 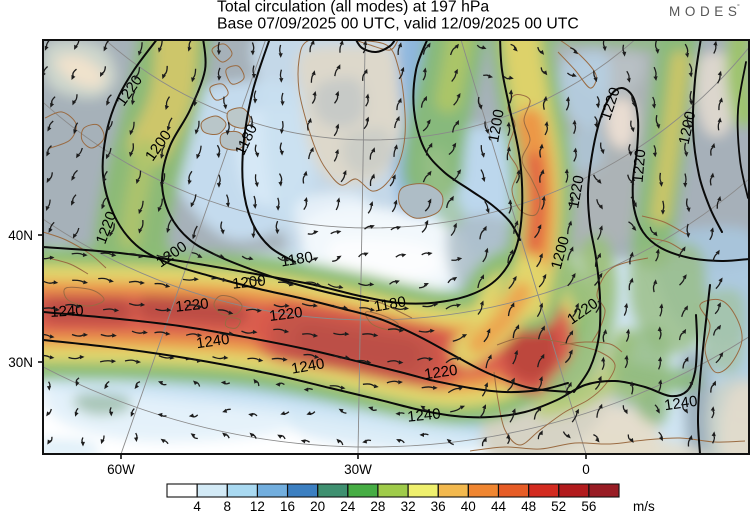 I want to click on svg-text: 60W, so click(x=121, y=469).